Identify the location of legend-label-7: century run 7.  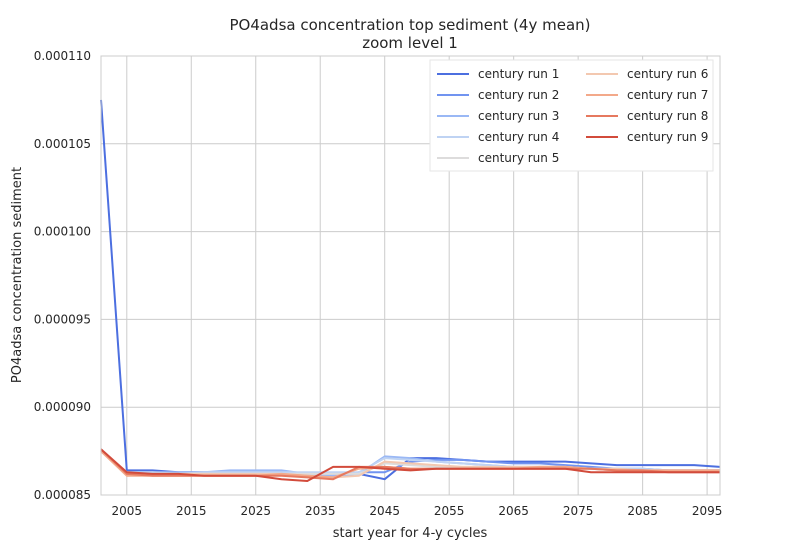
(667, 95).